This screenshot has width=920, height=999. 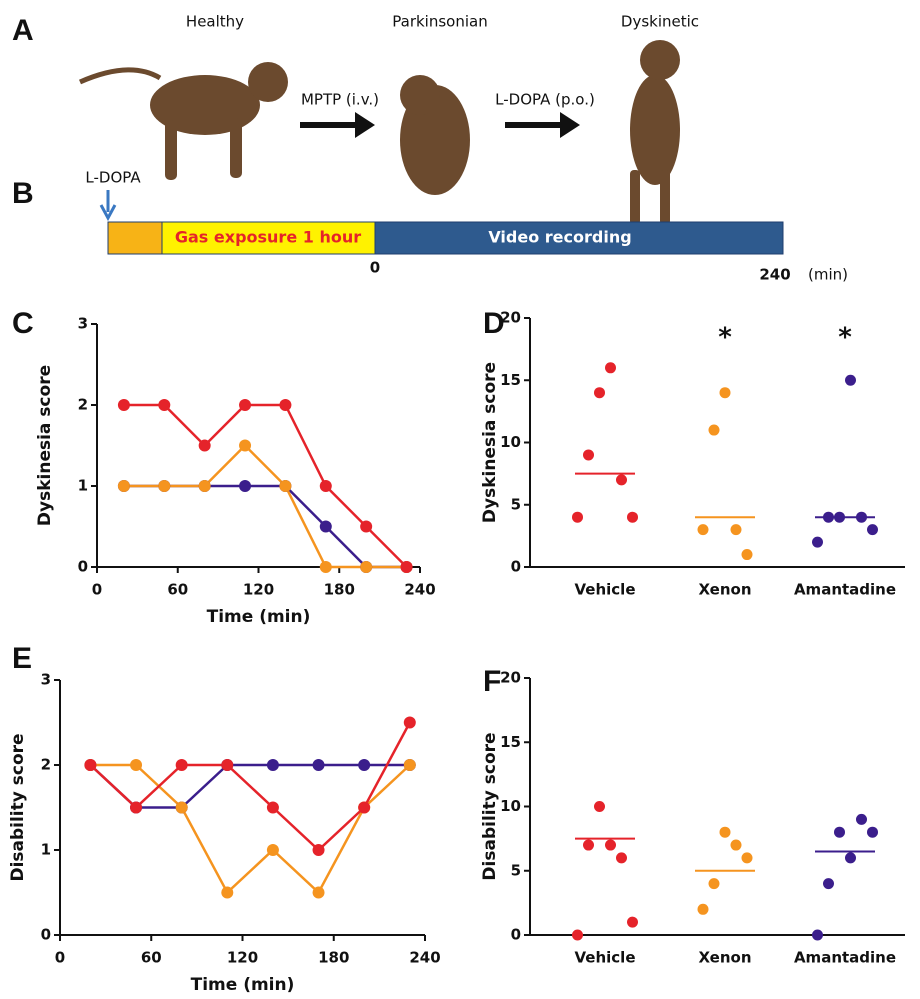 What do you see at coordinates (83, 486) in the screenshot?
I see `y-tick-label: 1` at bounding box center [83, 486].